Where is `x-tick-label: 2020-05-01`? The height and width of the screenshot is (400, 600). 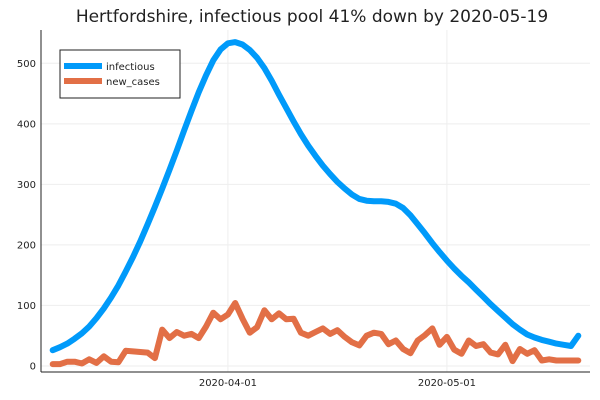 x-tick-label: 2020-05-01 is located at coordinates (447, 383).